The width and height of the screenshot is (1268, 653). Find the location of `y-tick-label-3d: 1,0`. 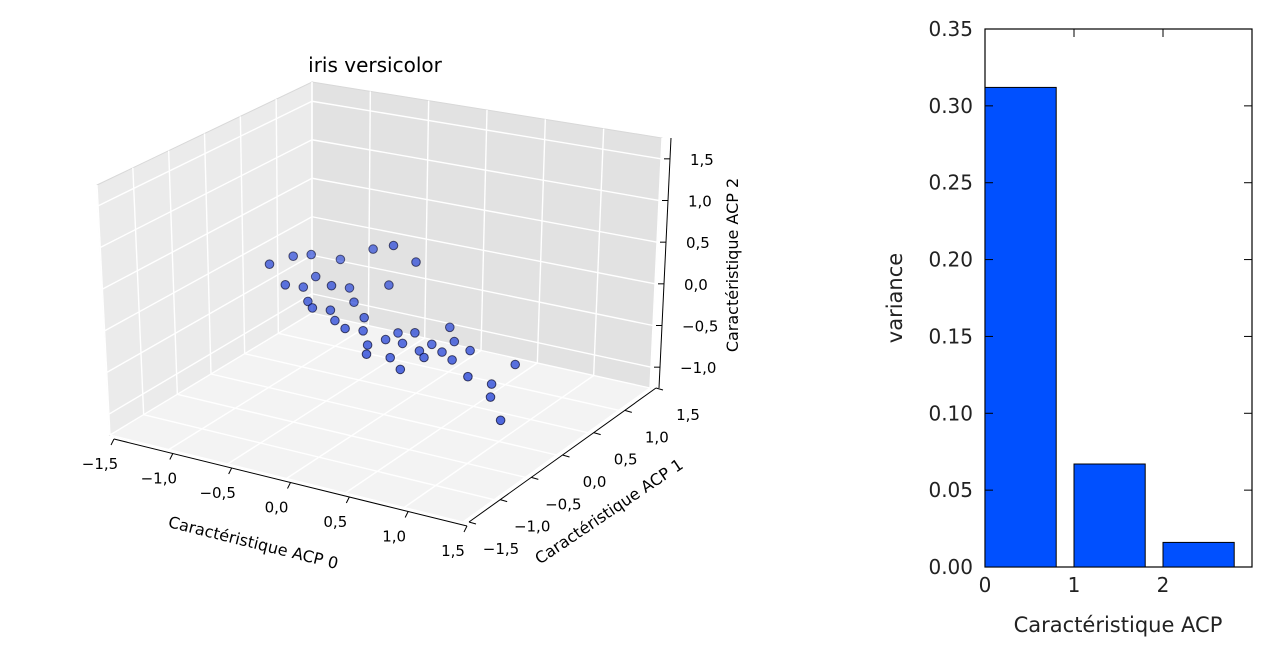

y-tick-label-3d: 1,0 is located at coordinates (657, 437).